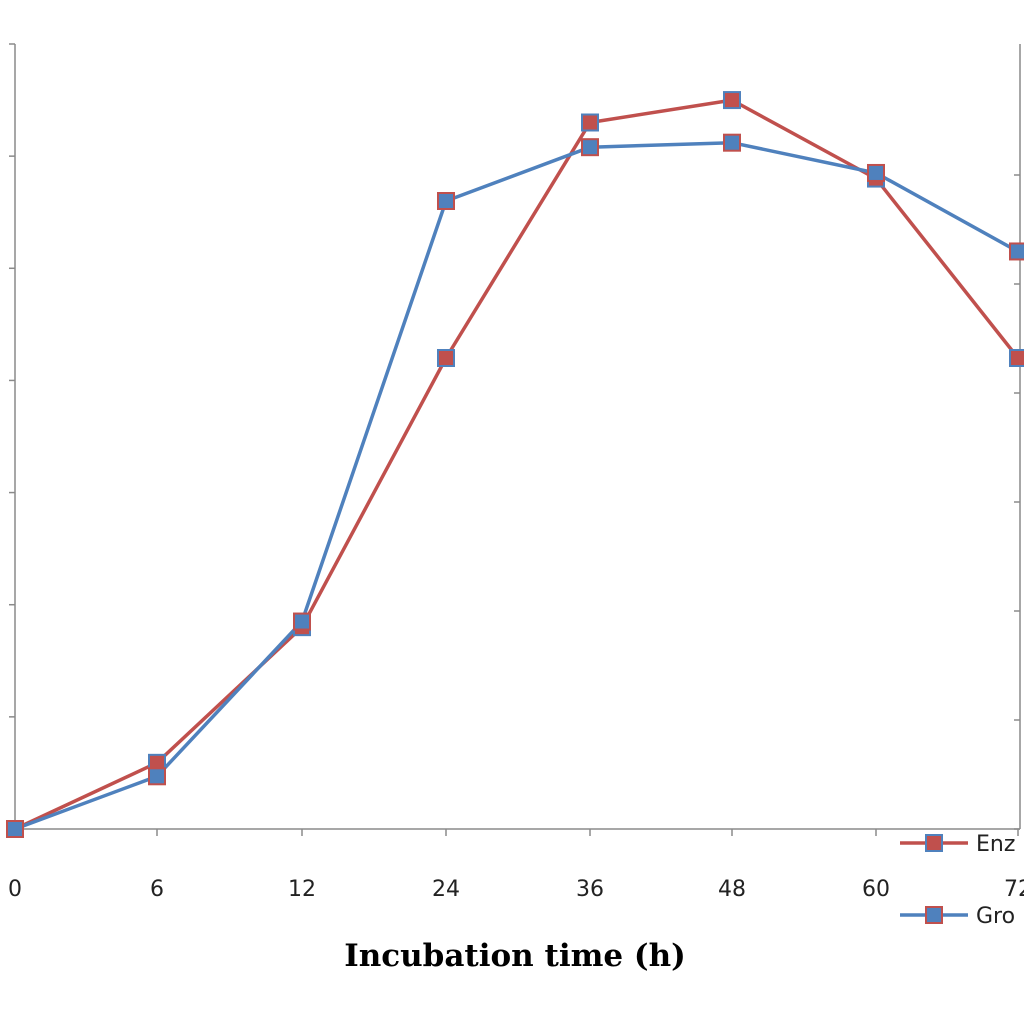  Describe the element at coordinates (995, 916) in the screenshot. I see `legend-label: Gro` at that location.